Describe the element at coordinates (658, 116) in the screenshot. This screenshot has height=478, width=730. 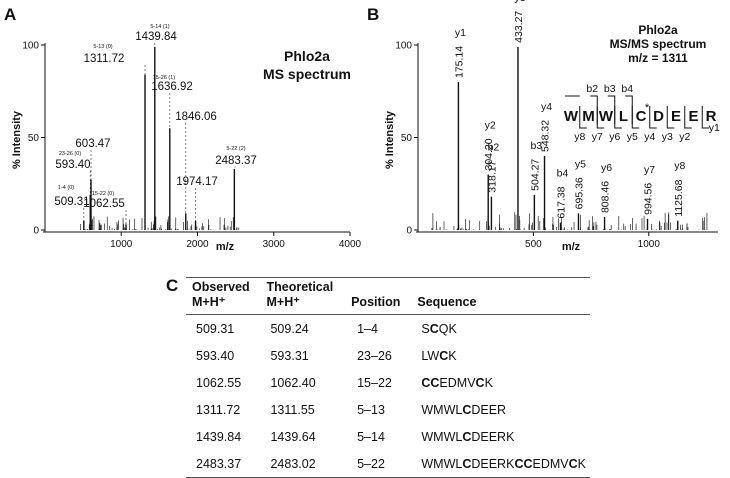
I see `sequence-residue: D` at that location.